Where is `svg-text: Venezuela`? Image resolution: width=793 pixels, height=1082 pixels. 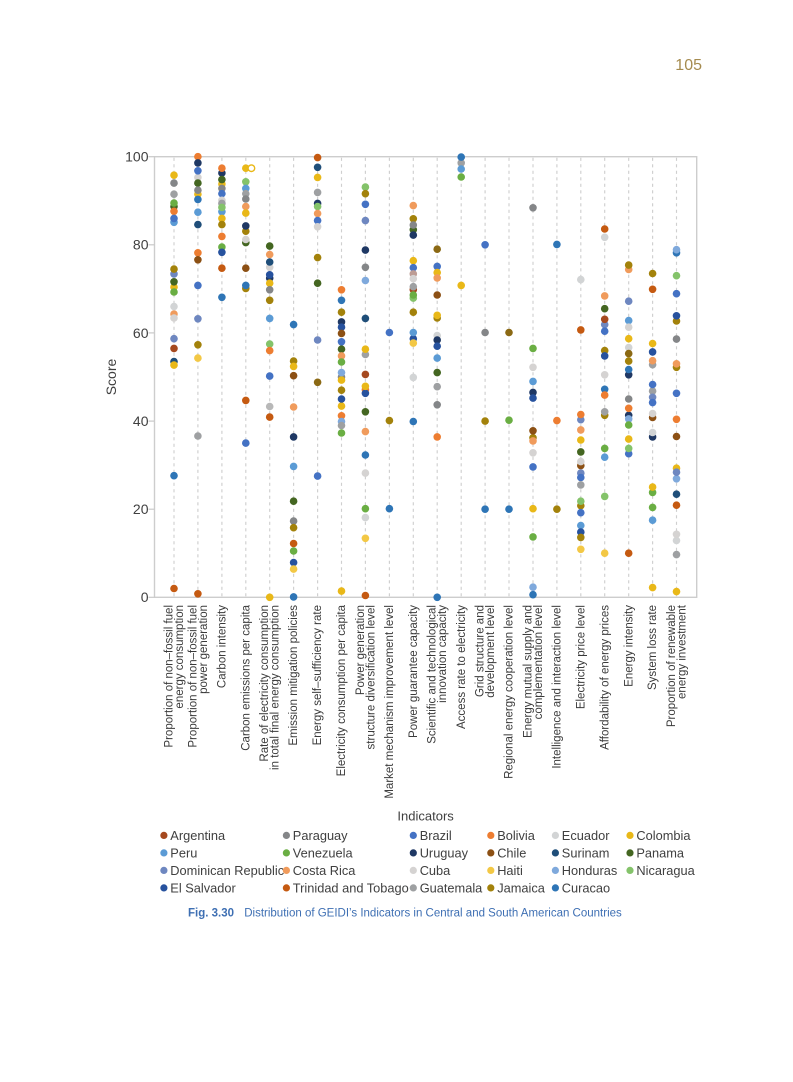
svg-text: Venezuela is located at coordinates (323, 853).